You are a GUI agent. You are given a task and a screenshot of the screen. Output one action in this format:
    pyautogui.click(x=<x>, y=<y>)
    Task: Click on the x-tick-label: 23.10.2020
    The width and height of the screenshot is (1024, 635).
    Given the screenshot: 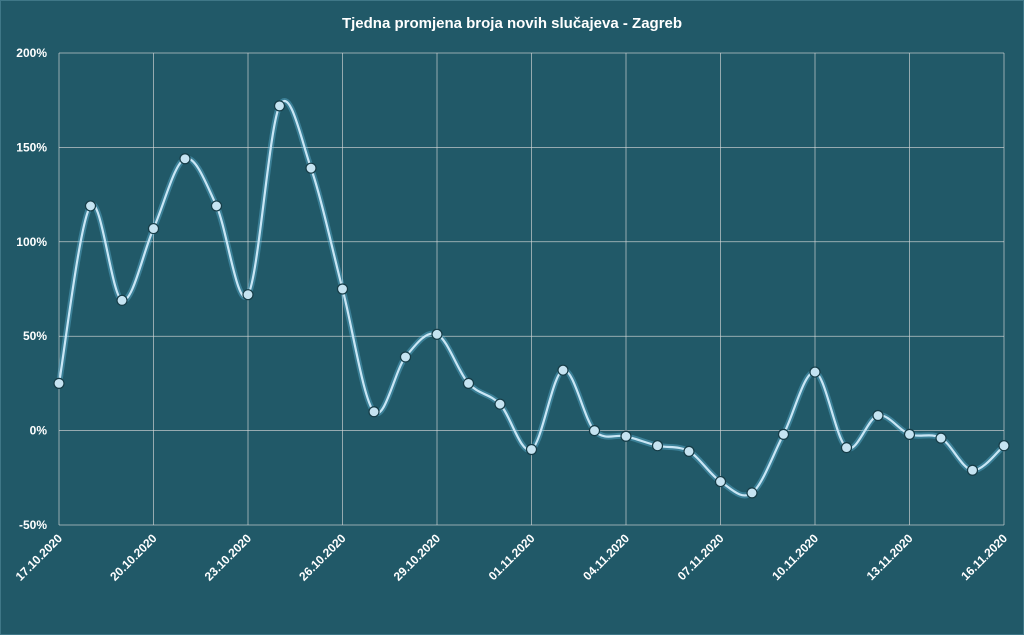 What is the action you would take?
    pyautogui.click(x=228, y=557)
    